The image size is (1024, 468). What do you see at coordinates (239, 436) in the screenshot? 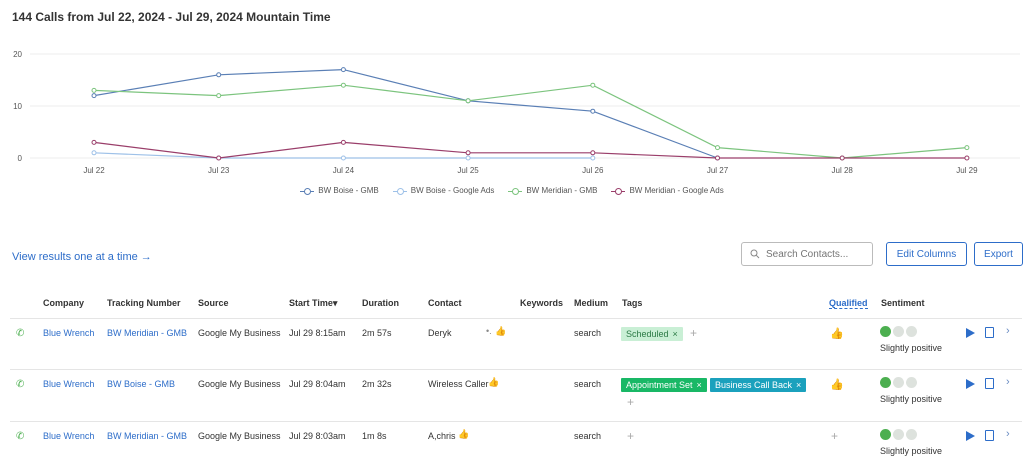
I see `source-cell: Google My Business` at bounding box center [239, 436].